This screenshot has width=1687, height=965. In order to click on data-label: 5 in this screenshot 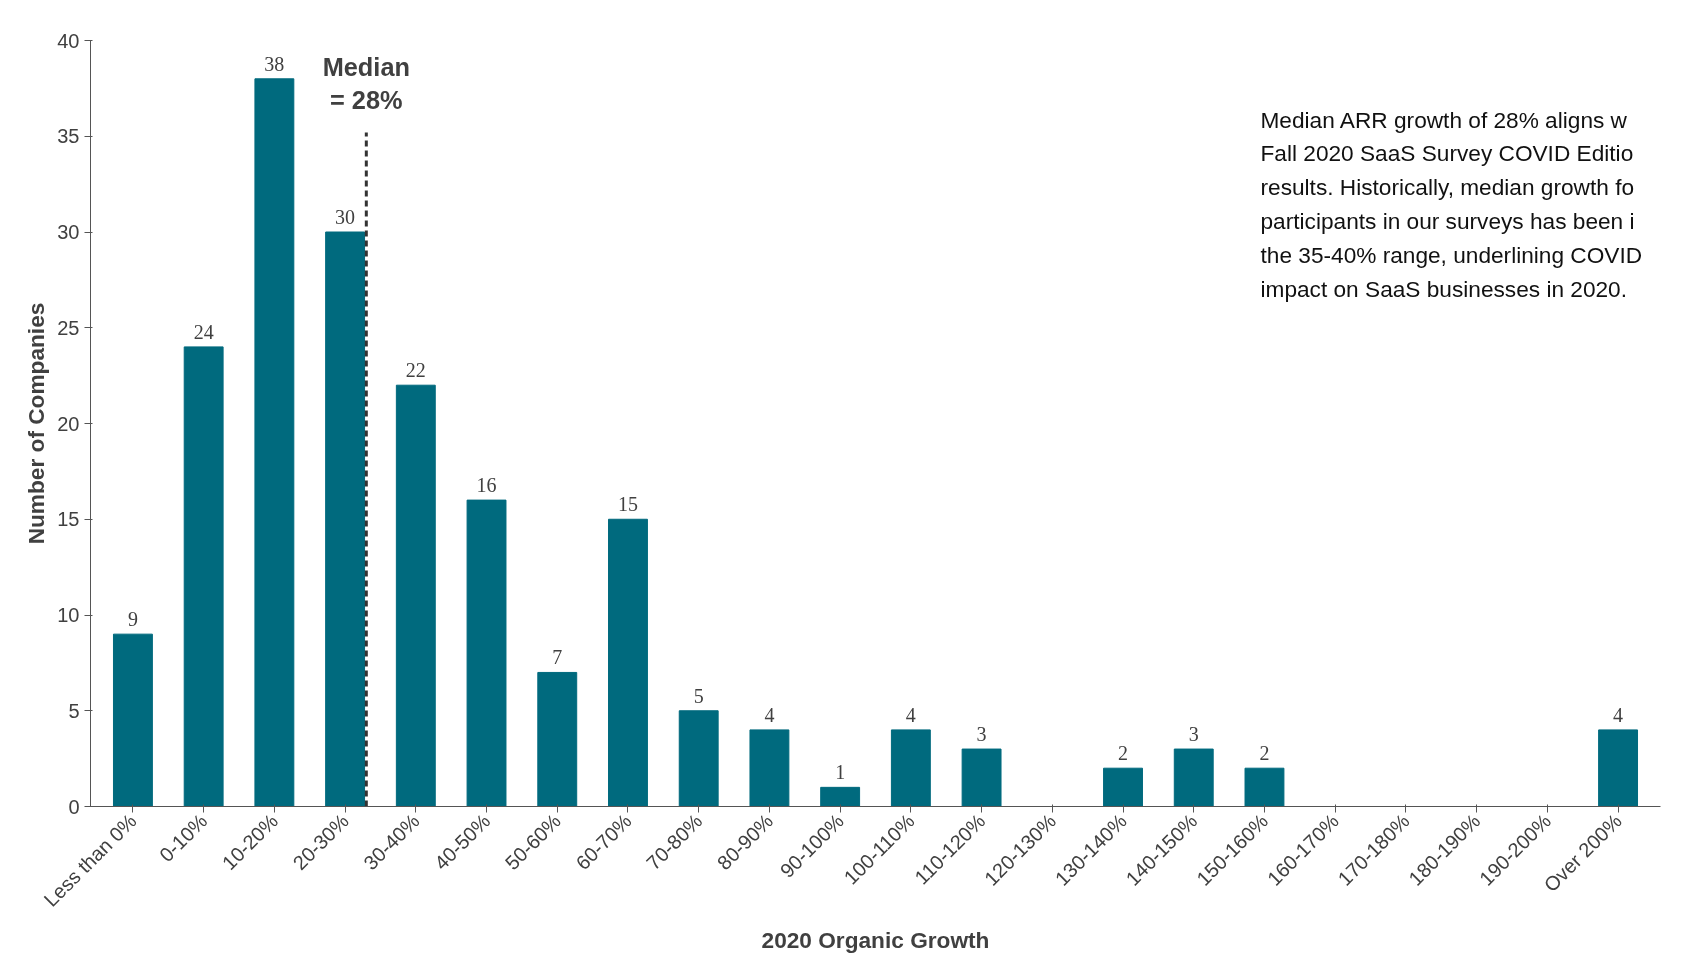, I will do `click(698, 695)`.